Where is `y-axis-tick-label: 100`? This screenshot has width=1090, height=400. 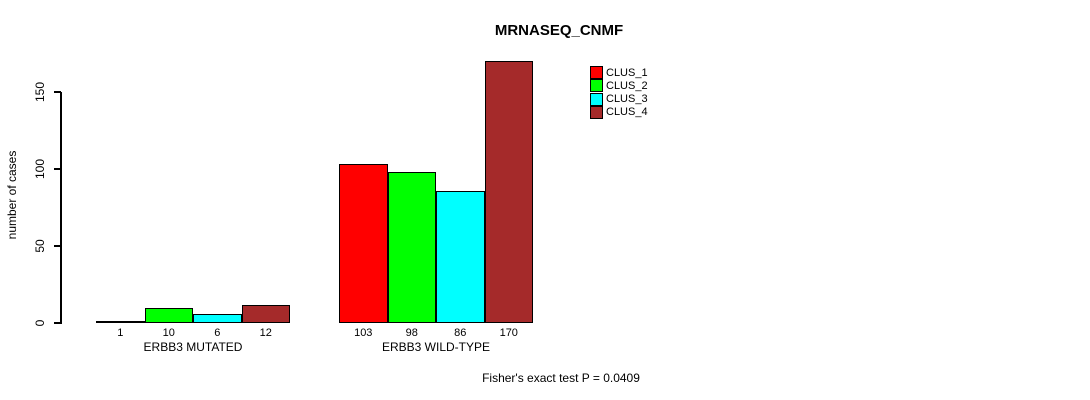
y-axis-tick-label: 100 is located at coordinates (40, 169).